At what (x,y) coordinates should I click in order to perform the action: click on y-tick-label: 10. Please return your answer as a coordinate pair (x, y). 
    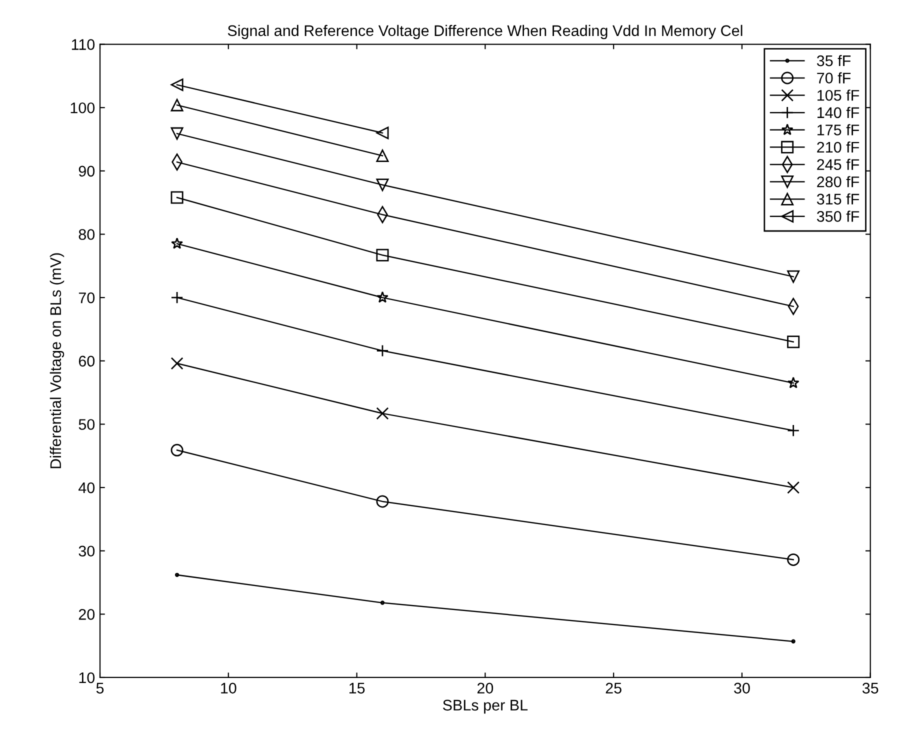
    Looking at the image, I should click on (87, 678).